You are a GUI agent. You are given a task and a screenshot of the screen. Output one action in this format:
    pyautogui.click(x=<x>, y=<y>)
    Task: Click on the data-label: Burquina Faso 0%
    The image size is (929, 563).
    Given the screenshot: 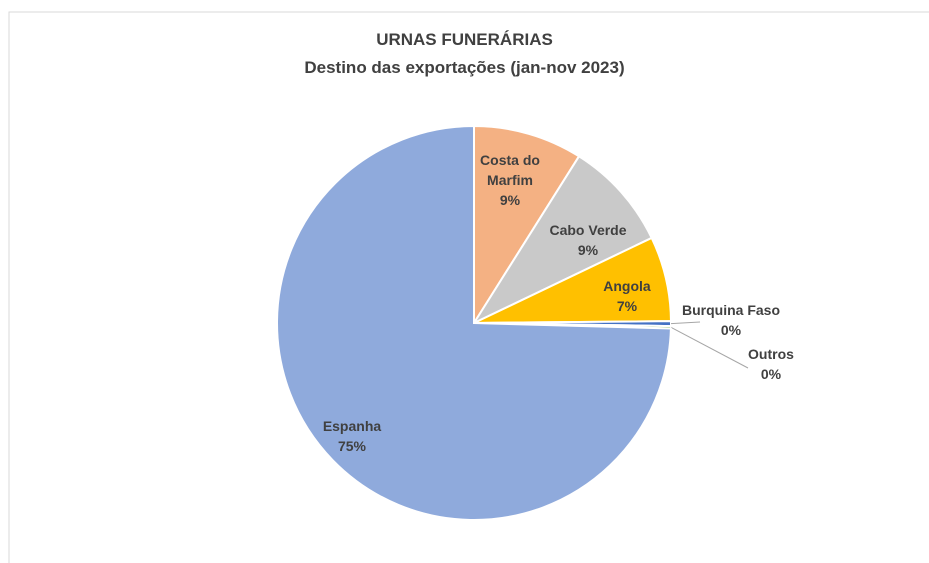 What is the action you would take?
    pyautogui.click(x=731, y=320)
    